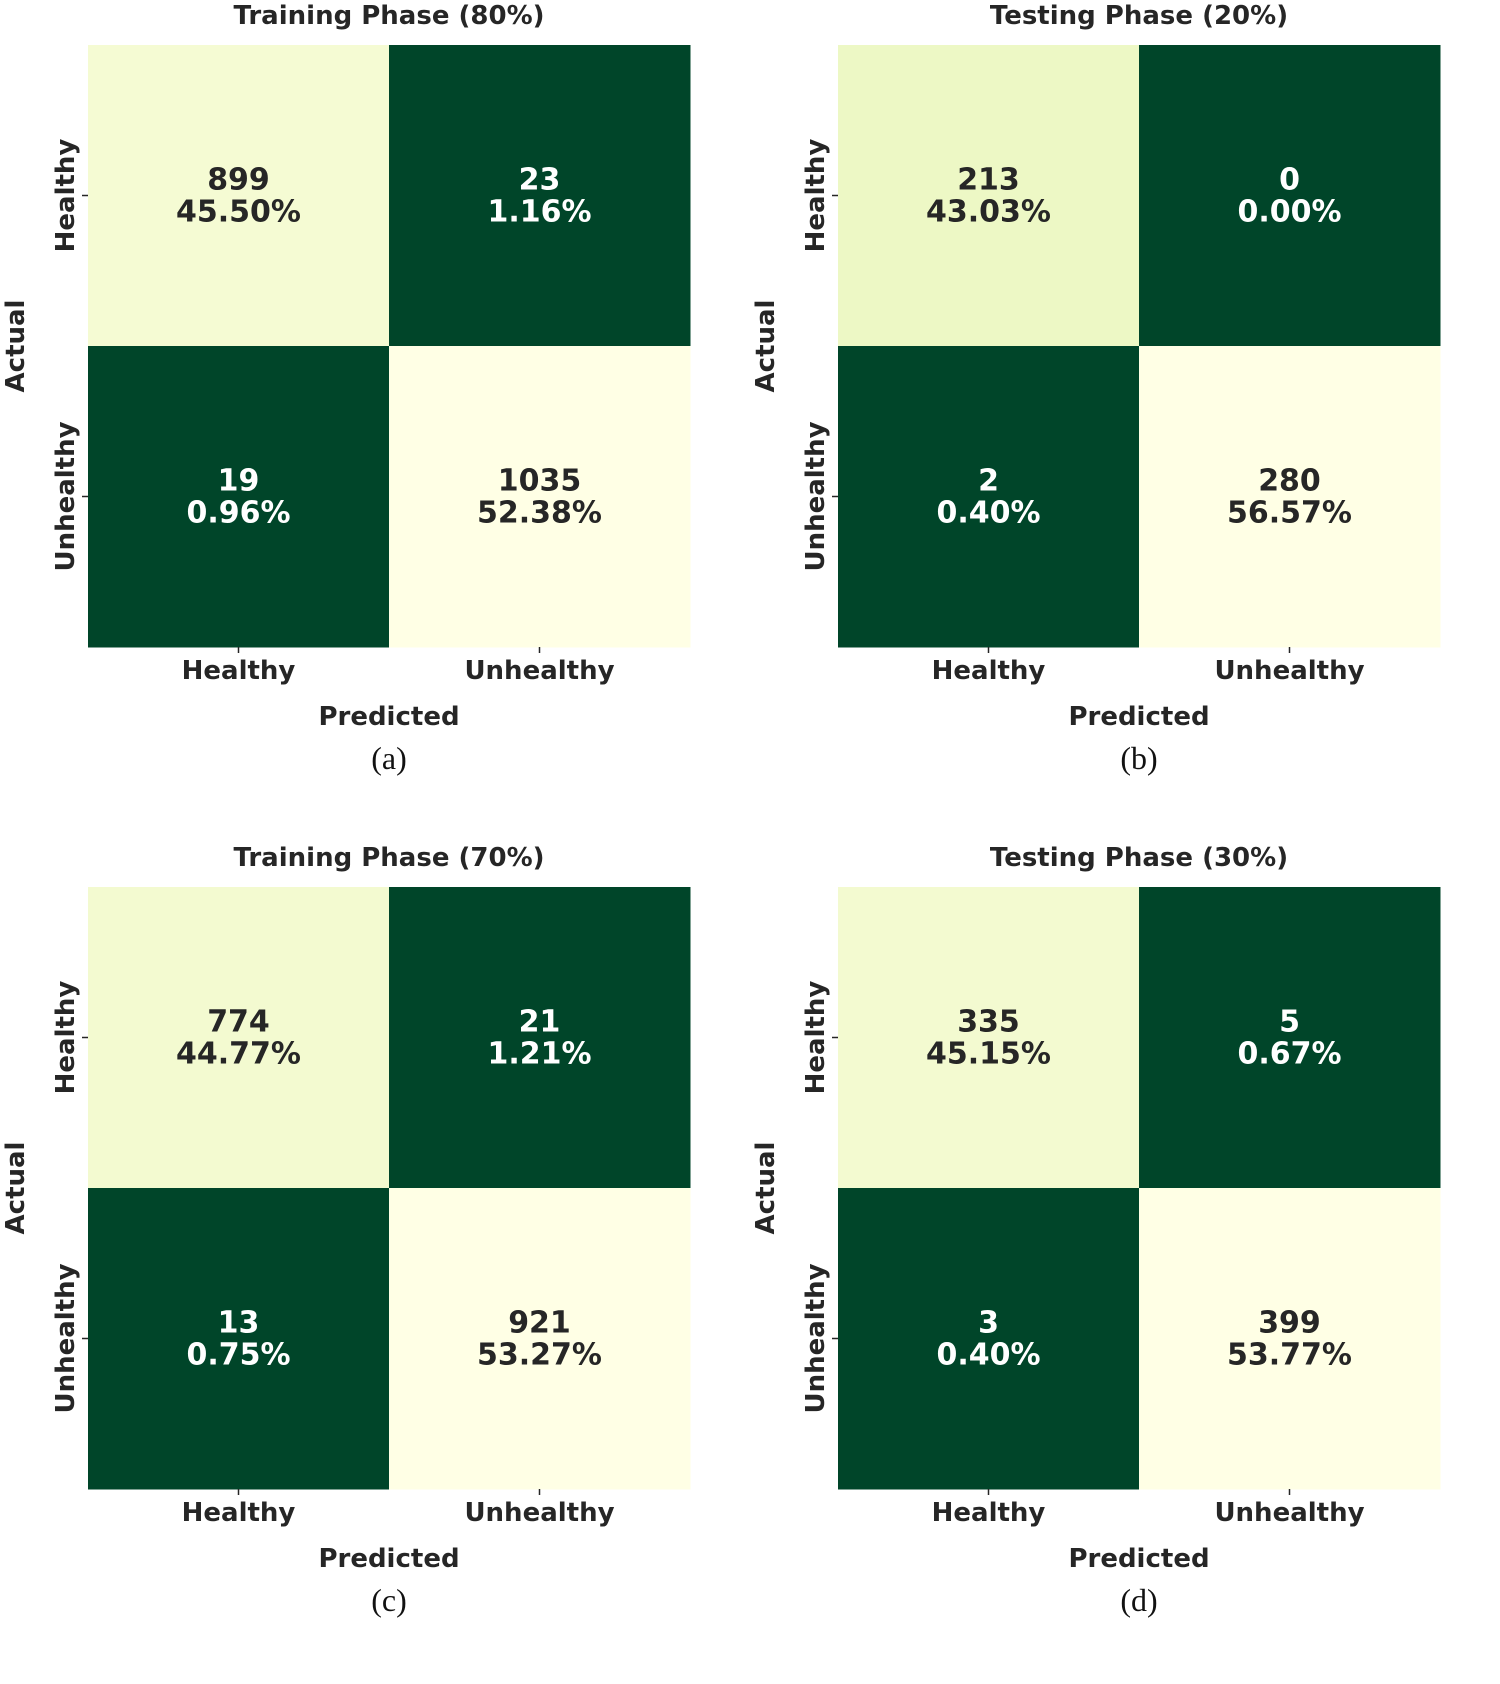 This screenshot has height=1684, width=1500. Describe the element at coordinates (1289, 1355) in the screenshot. I see `cell-percent-label: 53.77%` at that location.